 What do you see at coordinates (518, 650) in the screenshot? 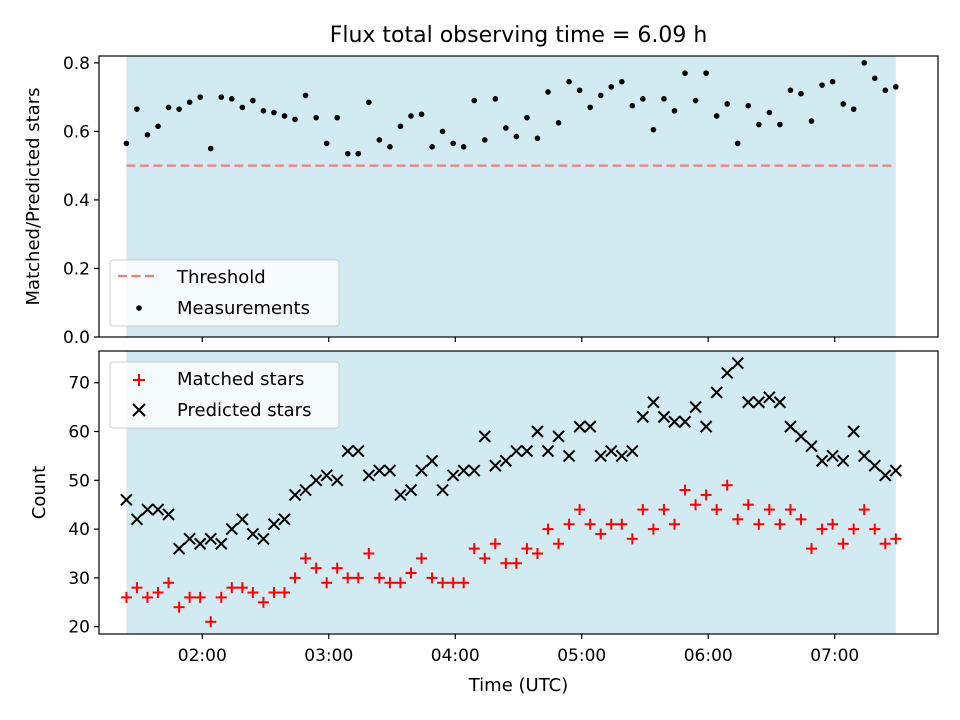
I see `bottom-x-axis: 02:00 03:00 04:00 05:00 06:00 07:00` at bounding box center [518, 650].